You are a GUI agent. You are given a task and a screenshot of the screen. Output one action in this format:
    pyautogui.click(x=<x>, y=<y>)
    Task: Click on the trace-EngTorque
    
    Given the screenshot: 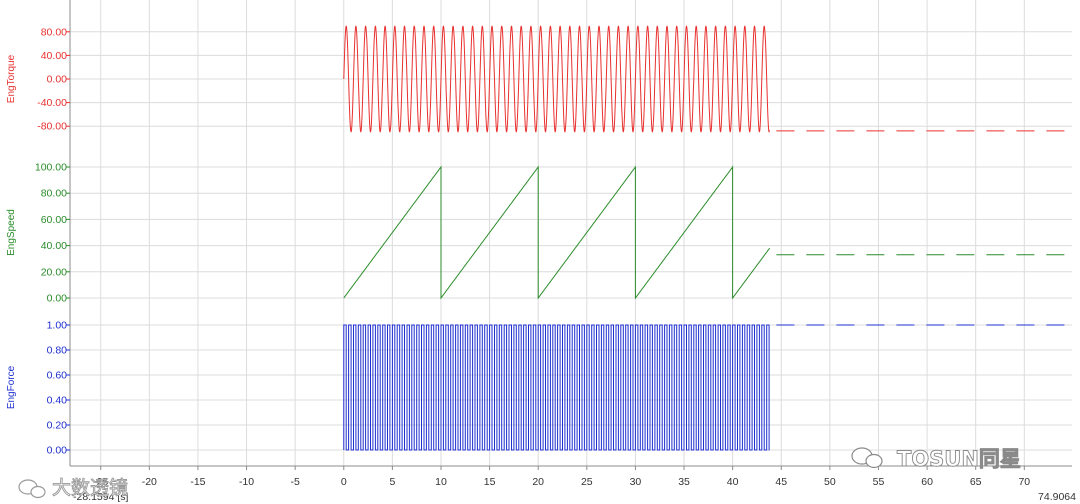 What is the action you would take?
    pyautogui.click(x=556, y=79)
    